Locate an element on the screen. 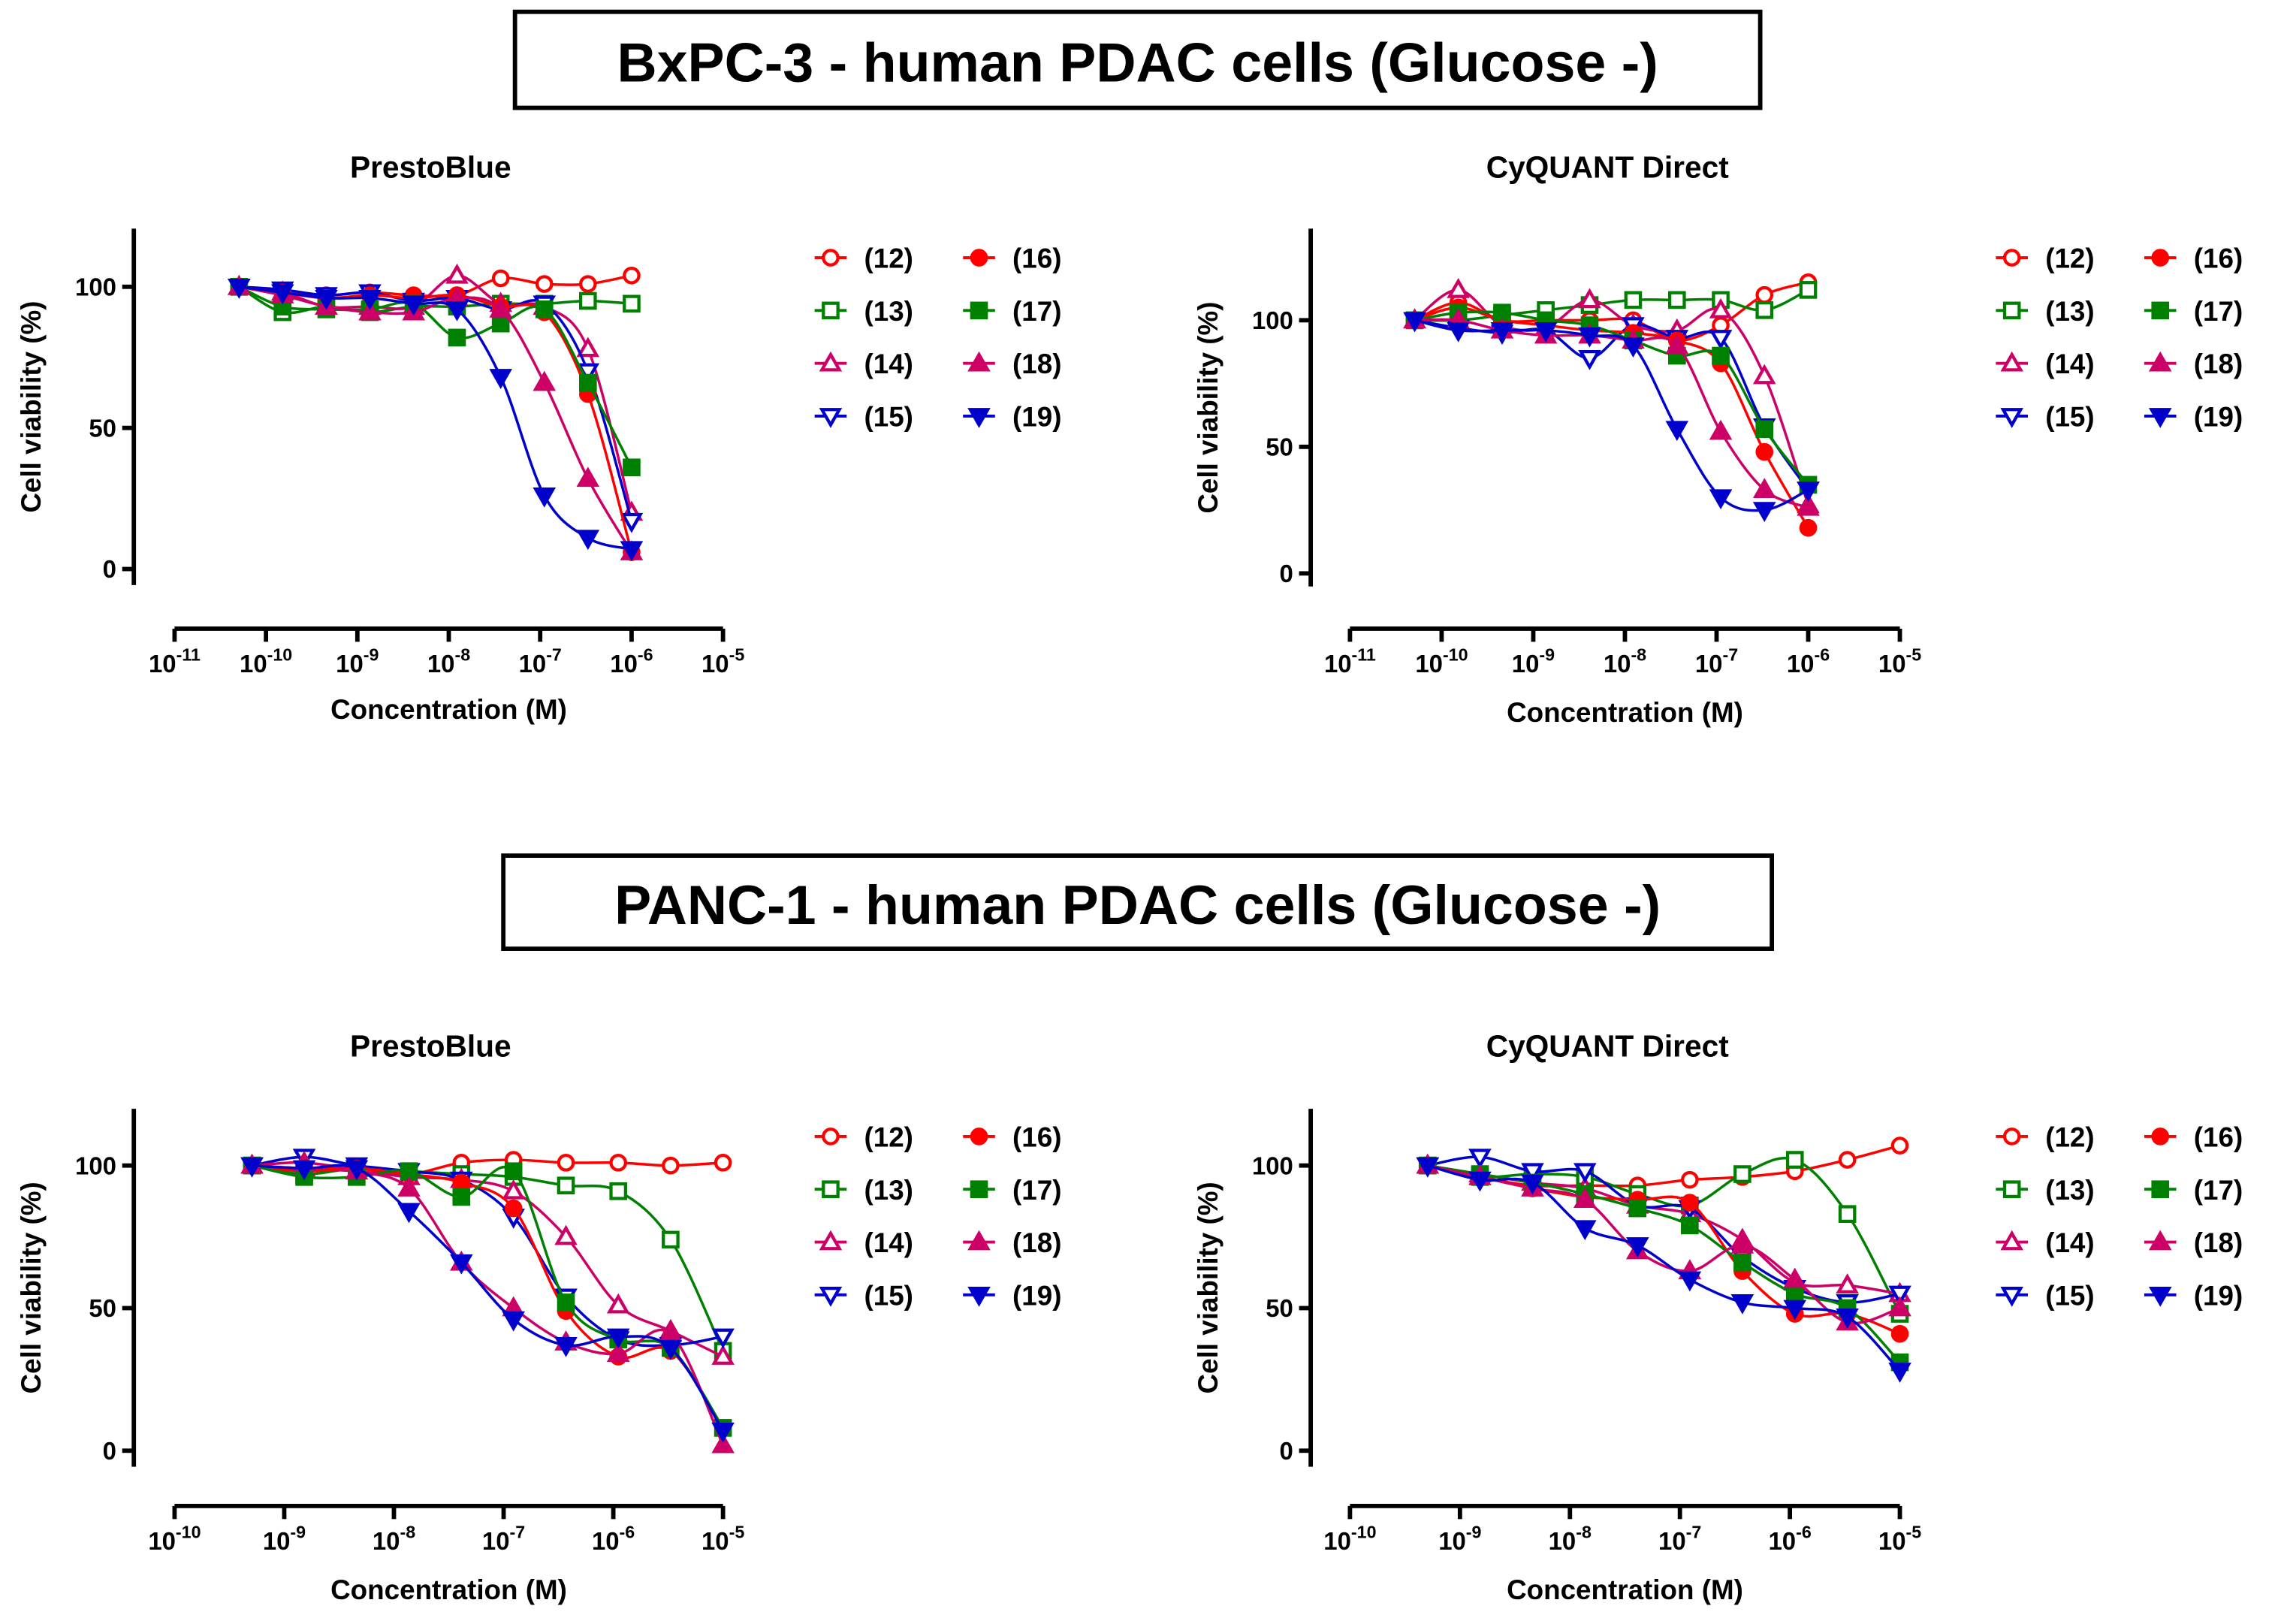 The image size is (2281, 1624). x-tick-exponent: -8 is located at coordinates (1584, 1531).